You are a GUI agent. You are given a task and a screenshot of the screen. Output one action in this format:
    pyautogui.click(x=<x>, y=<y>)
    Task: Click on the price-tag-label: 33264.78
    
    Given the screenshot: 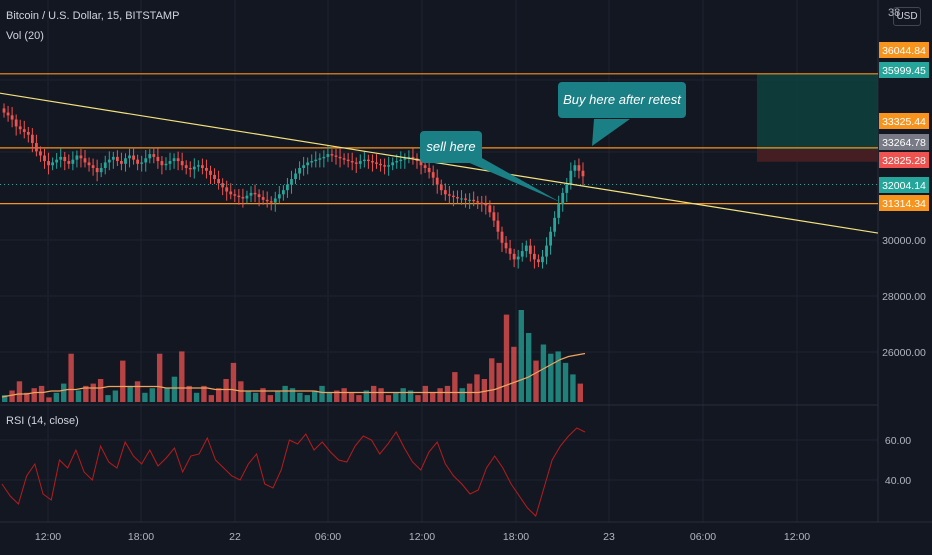 What is the action you would take?
    pyautogui.click(x=904, y=143)
    